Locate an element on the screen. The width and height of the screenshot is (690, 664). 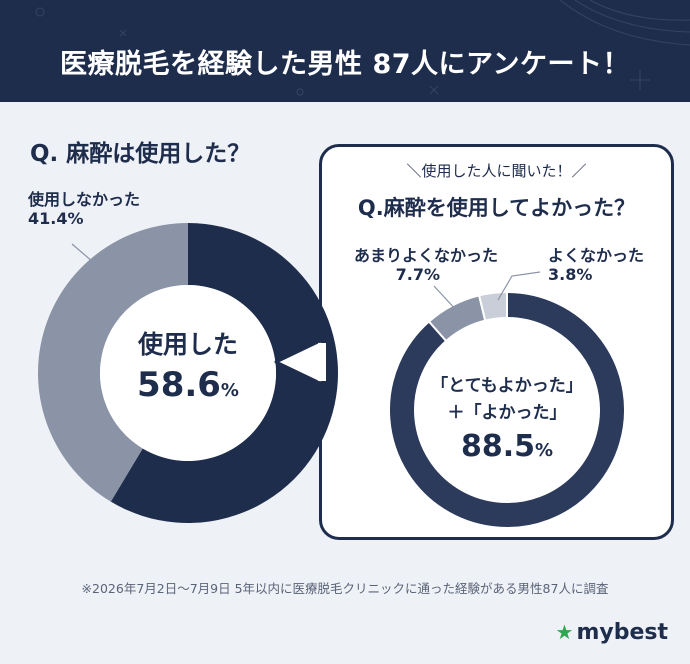
center-label-value: 88.5% is located at coordinates (507, 446).